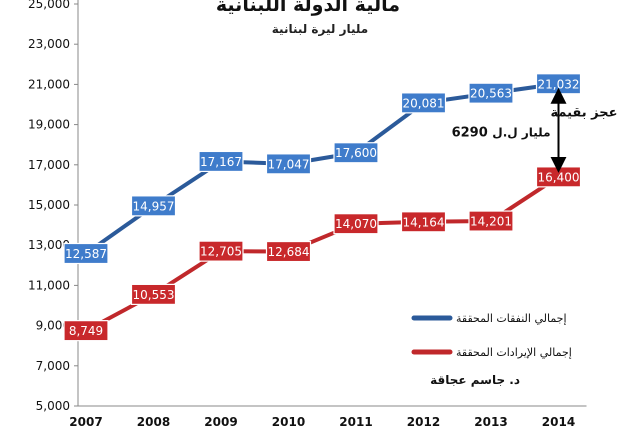 This screenshot has width=620, height=430. Describe the element at coordinates (423, 422) in the screenshot. I see `x-tick-label: 2012` at that location.